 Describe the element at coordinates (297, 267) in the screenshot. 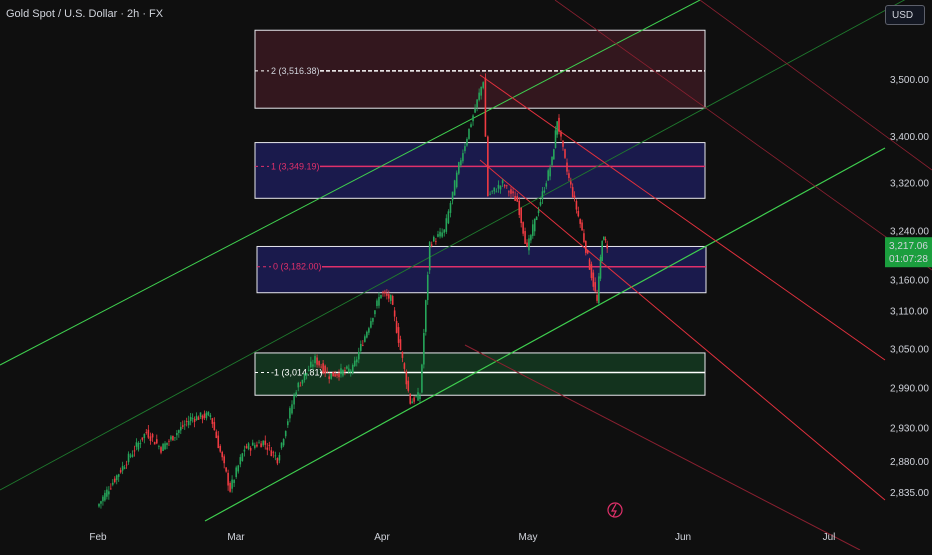

I see `fib-level-label: 0 (3,182.00)` at that location.